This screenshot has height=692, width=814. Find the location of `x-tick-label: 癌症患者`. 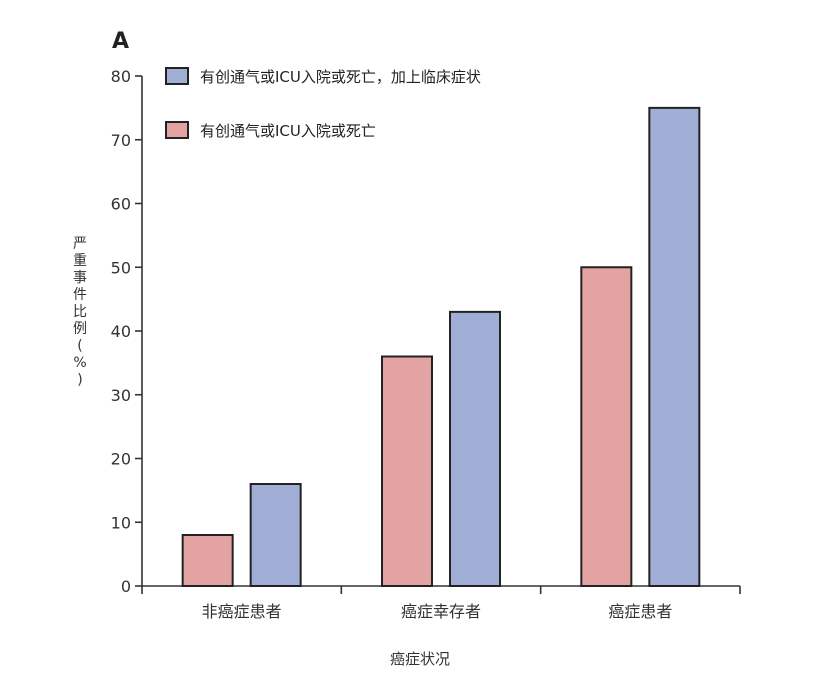

x-tick-label: 癌症患者 is located at coordinates (640, 611).